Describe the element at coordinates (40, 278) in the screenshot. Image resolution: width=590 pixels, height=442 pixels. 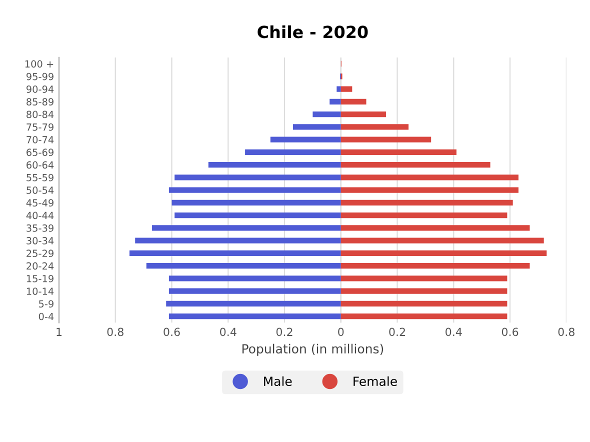
I see `y-tick-label: 15-19` at that location.